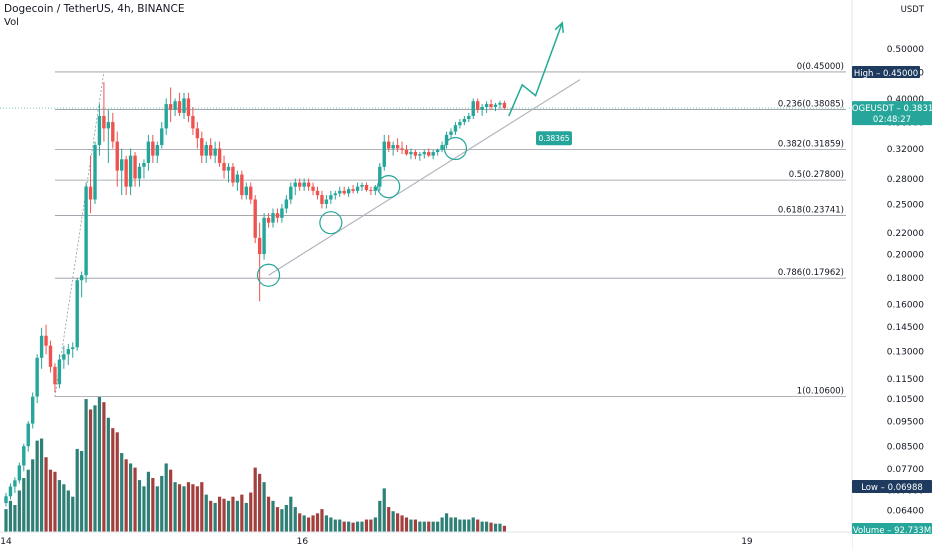 The width and height of the screenshot is (932, 550). What do you see at coordinates (886, 72) in the screenshot?
I see `high-price-tag: High – 0.45000` at bounding box center [886, 72].